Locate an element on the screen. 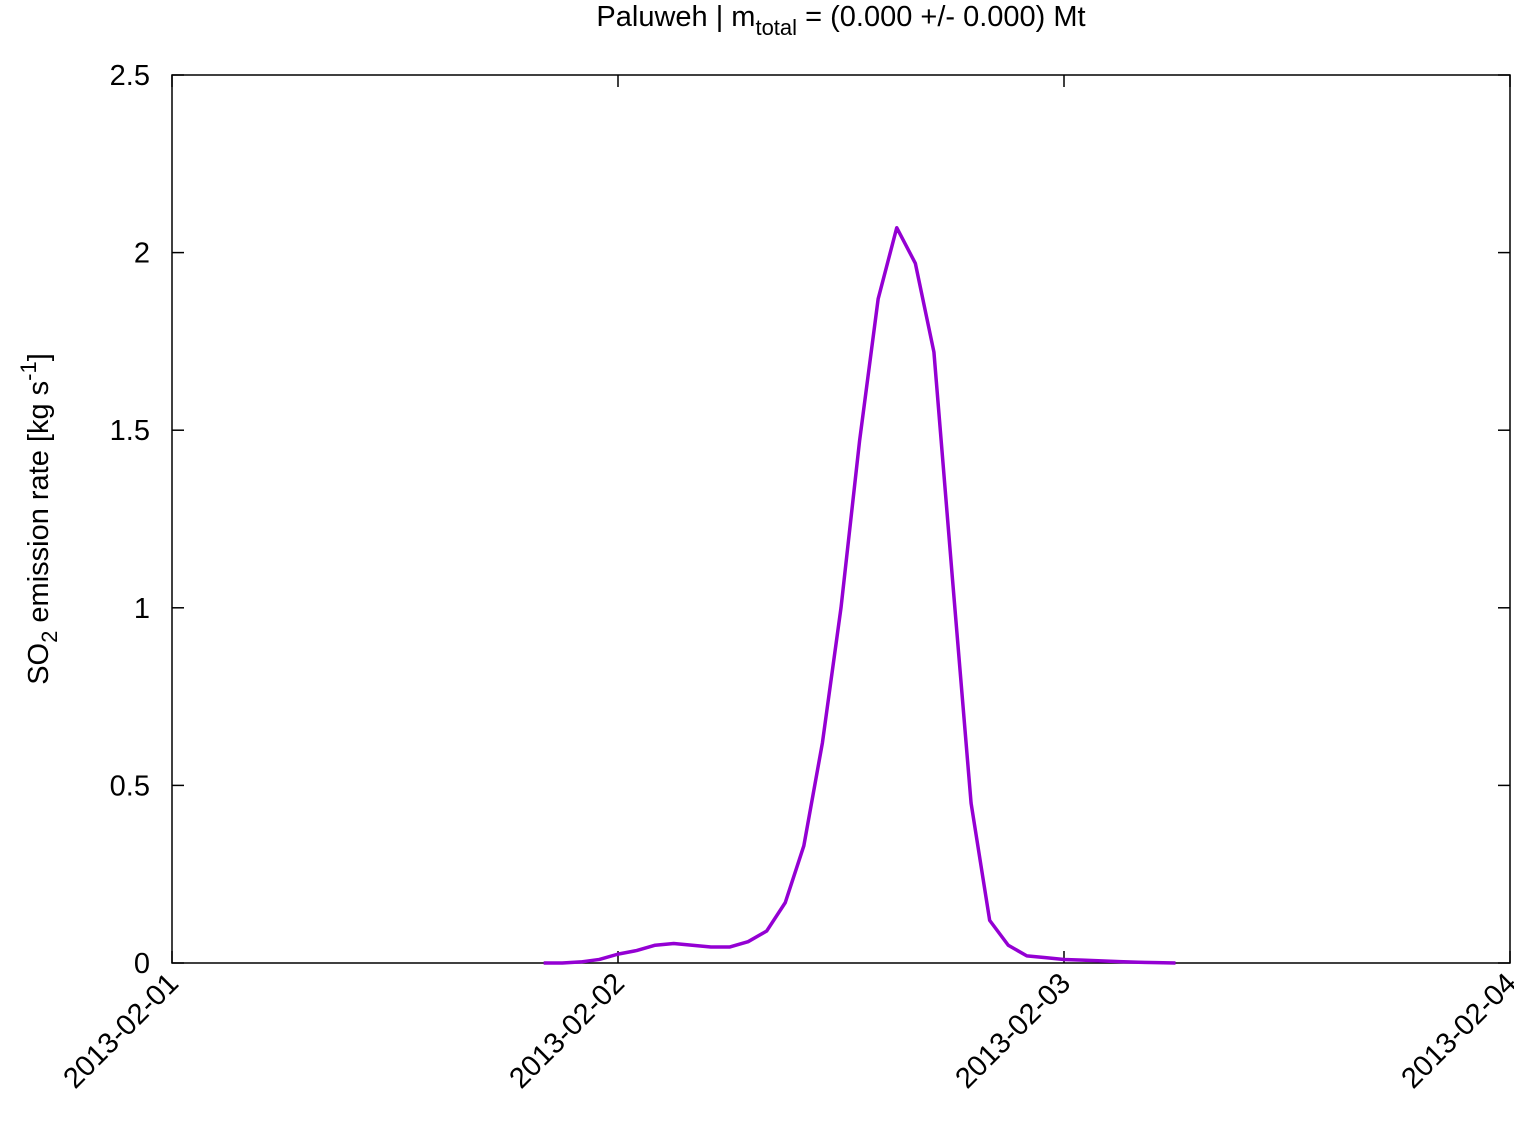  y-tick-label: 1 is located at coordinates (142, 609).